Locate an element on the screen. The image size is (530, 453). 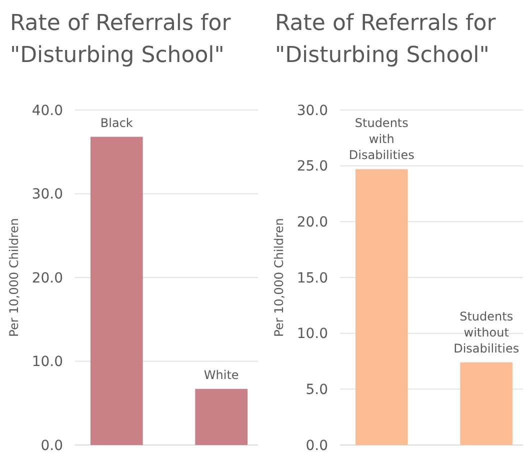
x-tick-label: Students without Disabilities is located at coordinates (487, 332).